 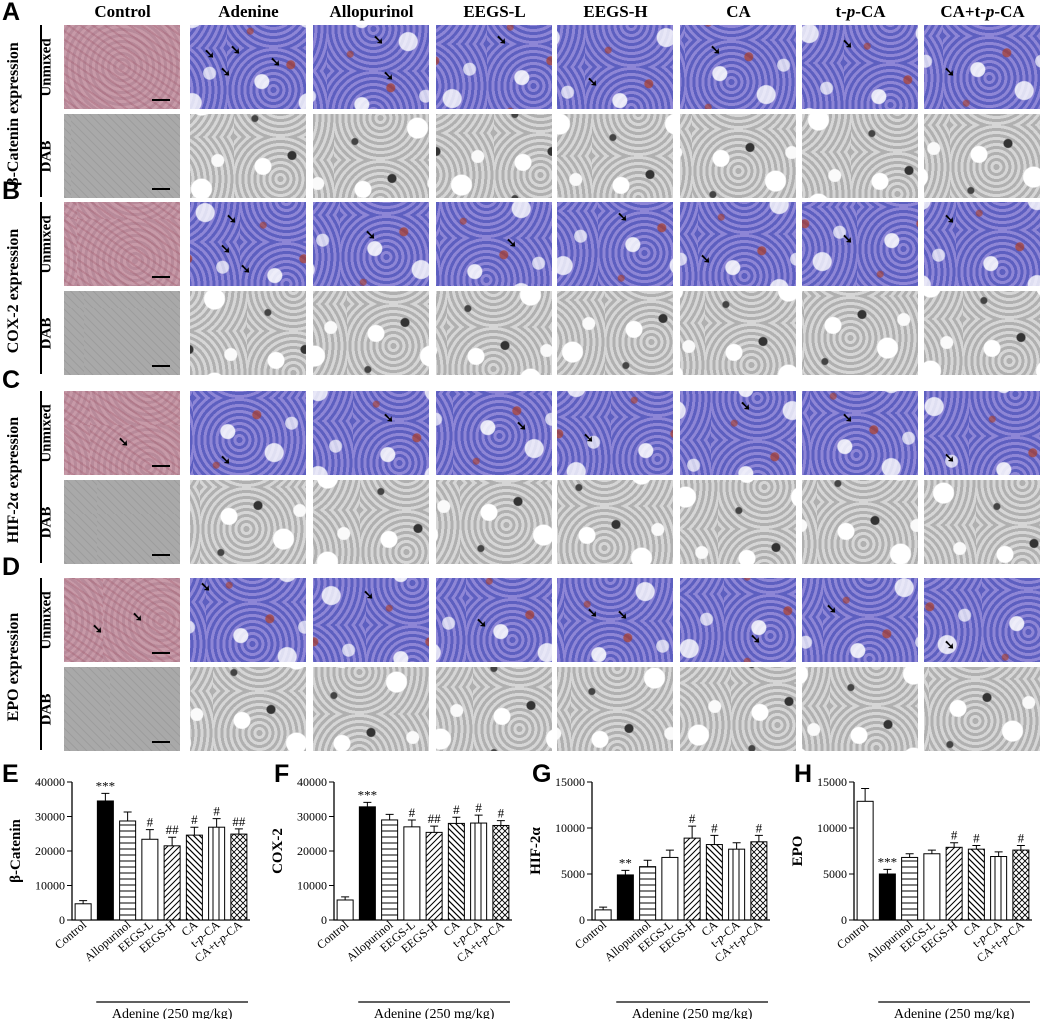 What do you see at coordinates (11, 380) in the screenshot?
I see `panel-letter: C` at bounding box center [11, 380].